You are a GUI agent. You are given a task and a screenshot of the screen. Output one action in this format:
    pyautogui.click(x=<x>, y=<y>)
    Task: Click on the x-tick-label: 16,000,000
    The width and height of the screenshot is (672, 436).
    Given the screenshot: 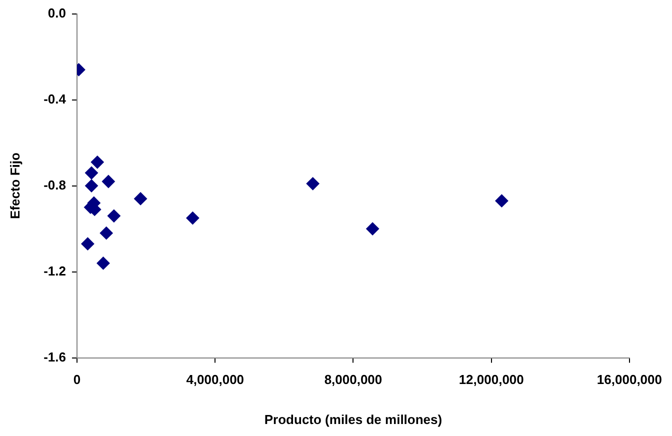 What is the action you would take?
    pyautogui.click(x=629, y=380)
    